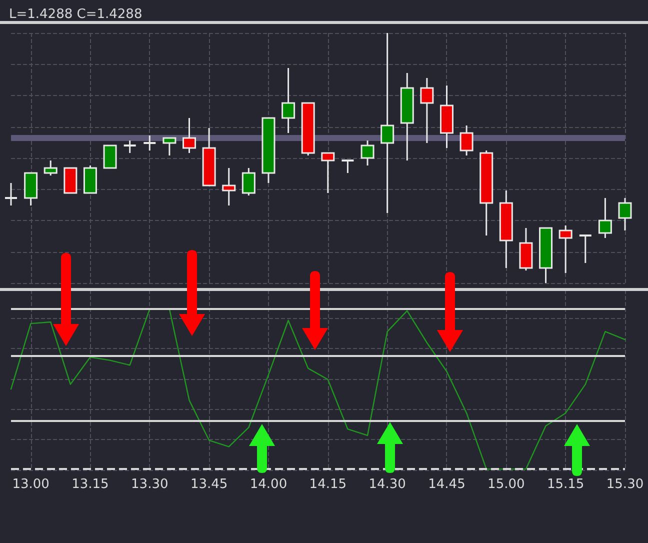  What do you see at coordinates (31, 484) in the screenshot?
I see `x-tick-label: 13.00` at bounding box center [31, 484].